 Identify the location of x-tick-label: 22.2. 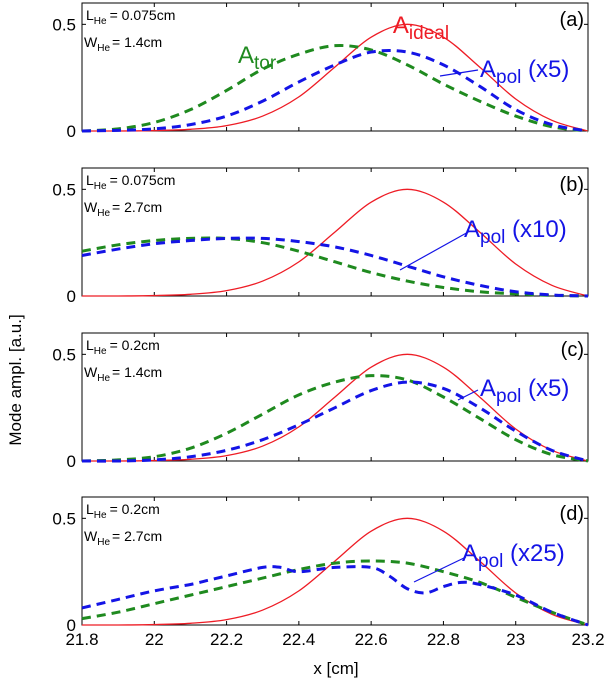
(226, 639).